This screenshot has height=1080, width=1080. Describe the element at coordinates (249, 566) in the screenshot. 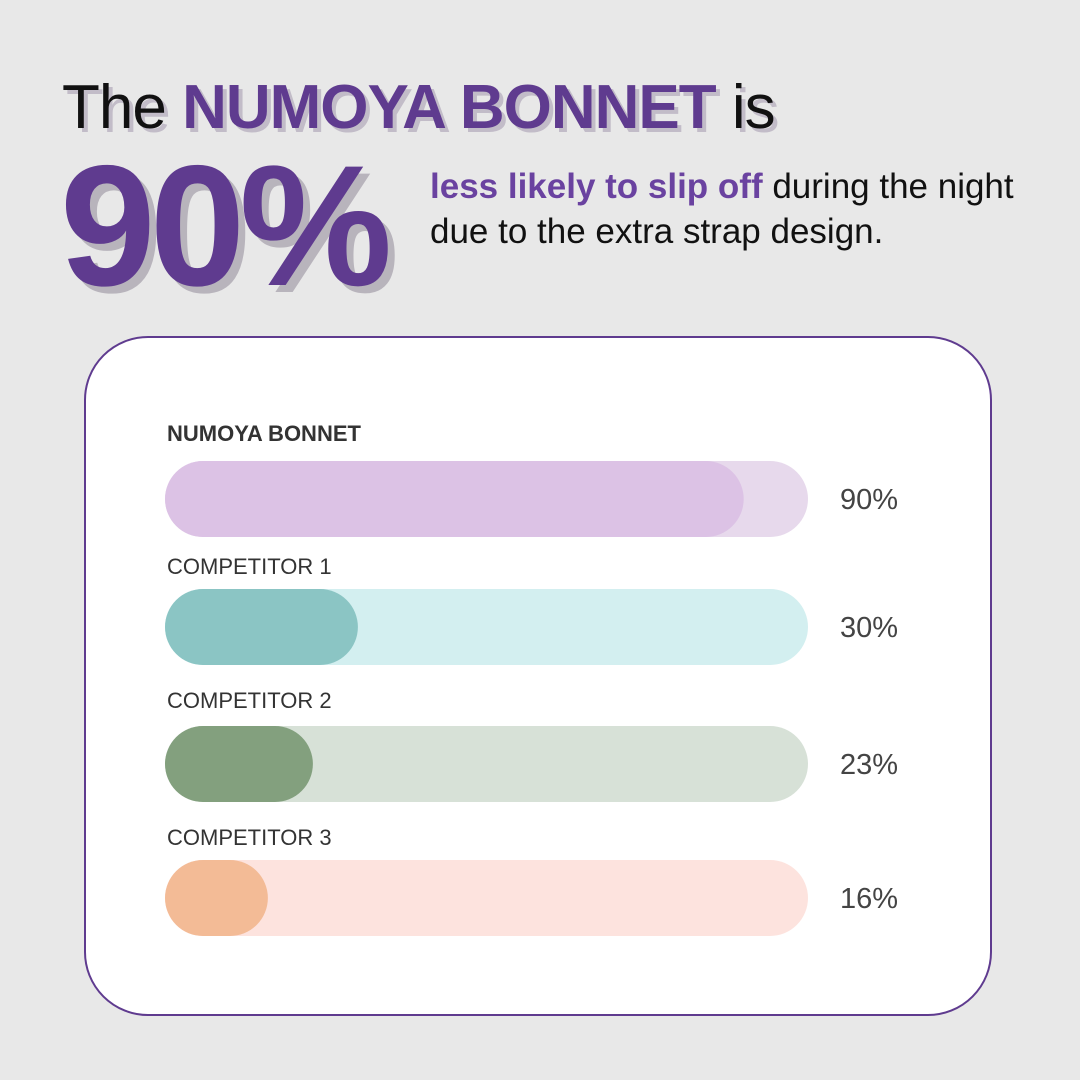

I see `bar-label: COMPETITOR 1` at that location.